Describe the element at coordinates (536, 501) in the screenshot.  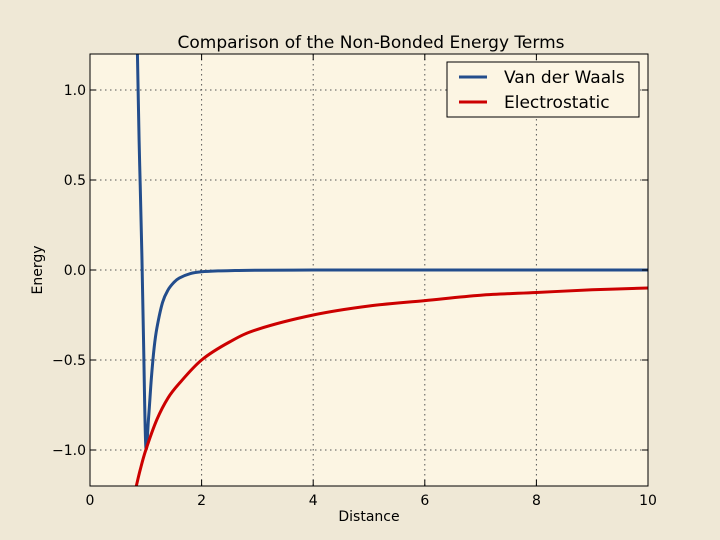
I see `x-tick-label: 8` at that location.